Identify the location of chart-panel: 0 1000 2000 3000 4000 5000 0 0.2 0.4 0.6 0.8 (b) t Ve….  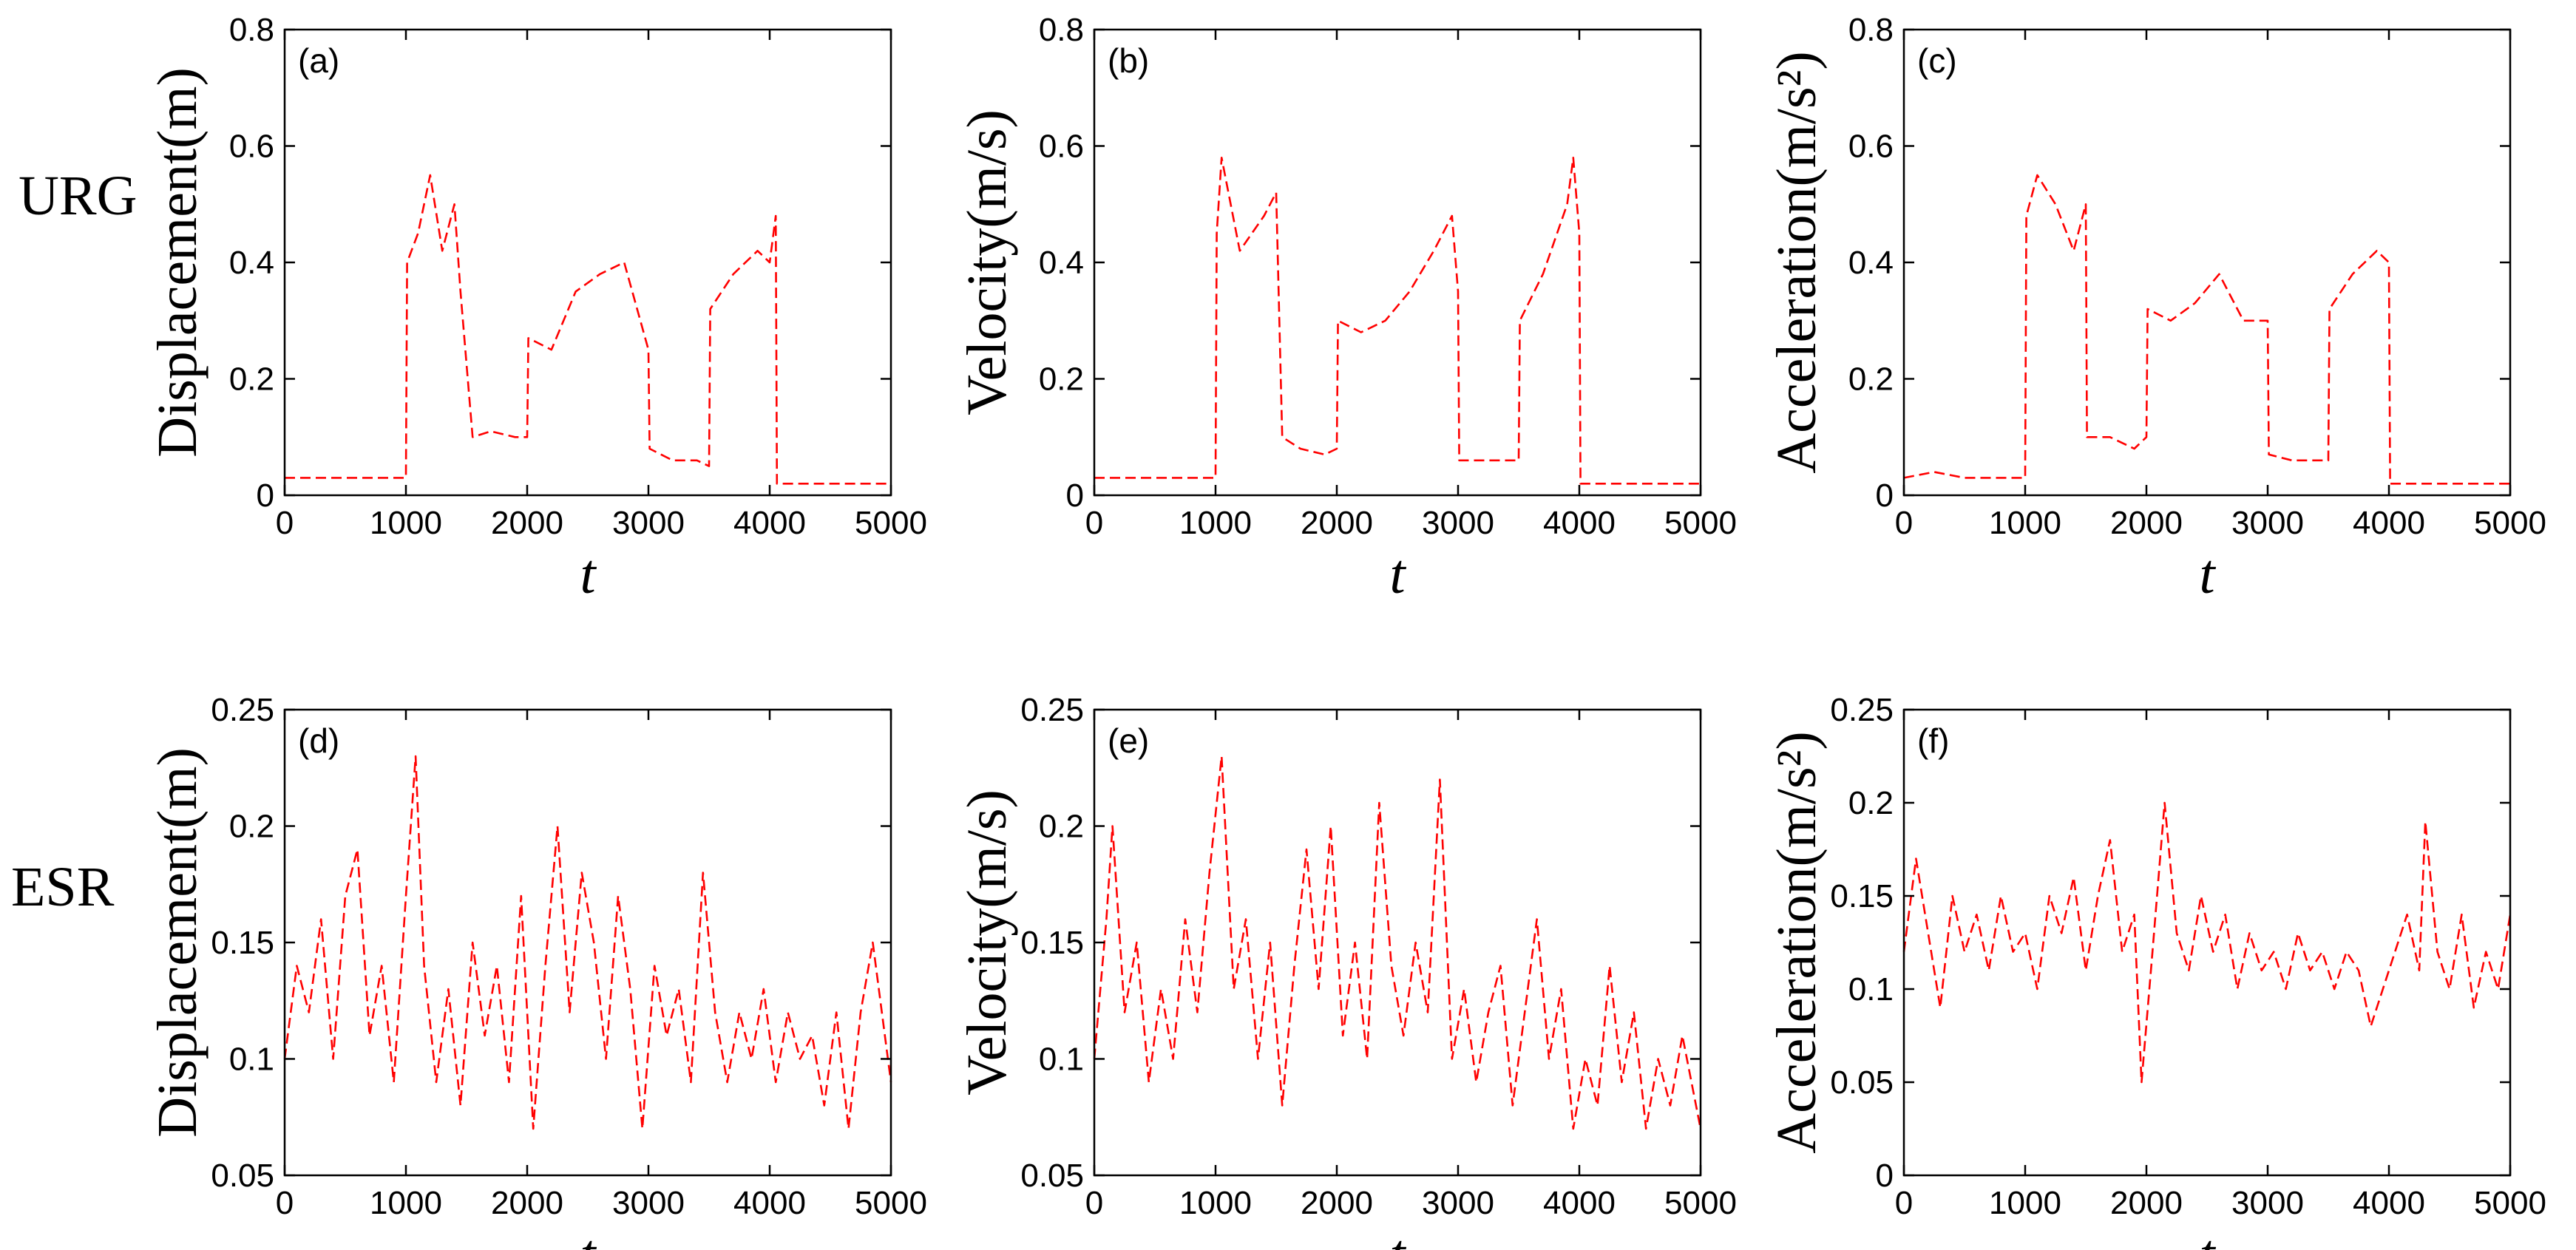
(1346, 308).